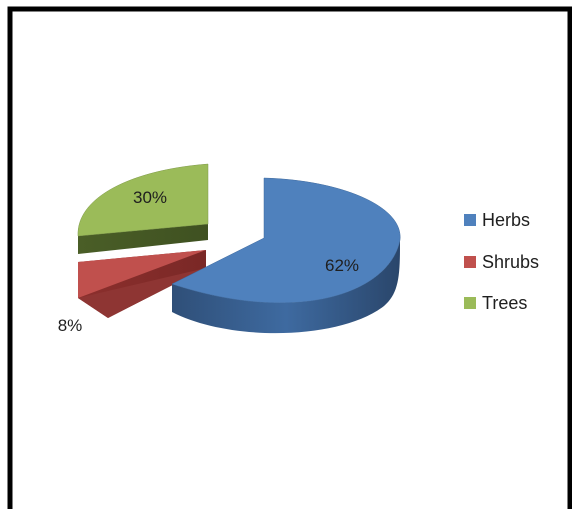  I want to click on legend-item-herbs: Herbs, so click(497, 220).